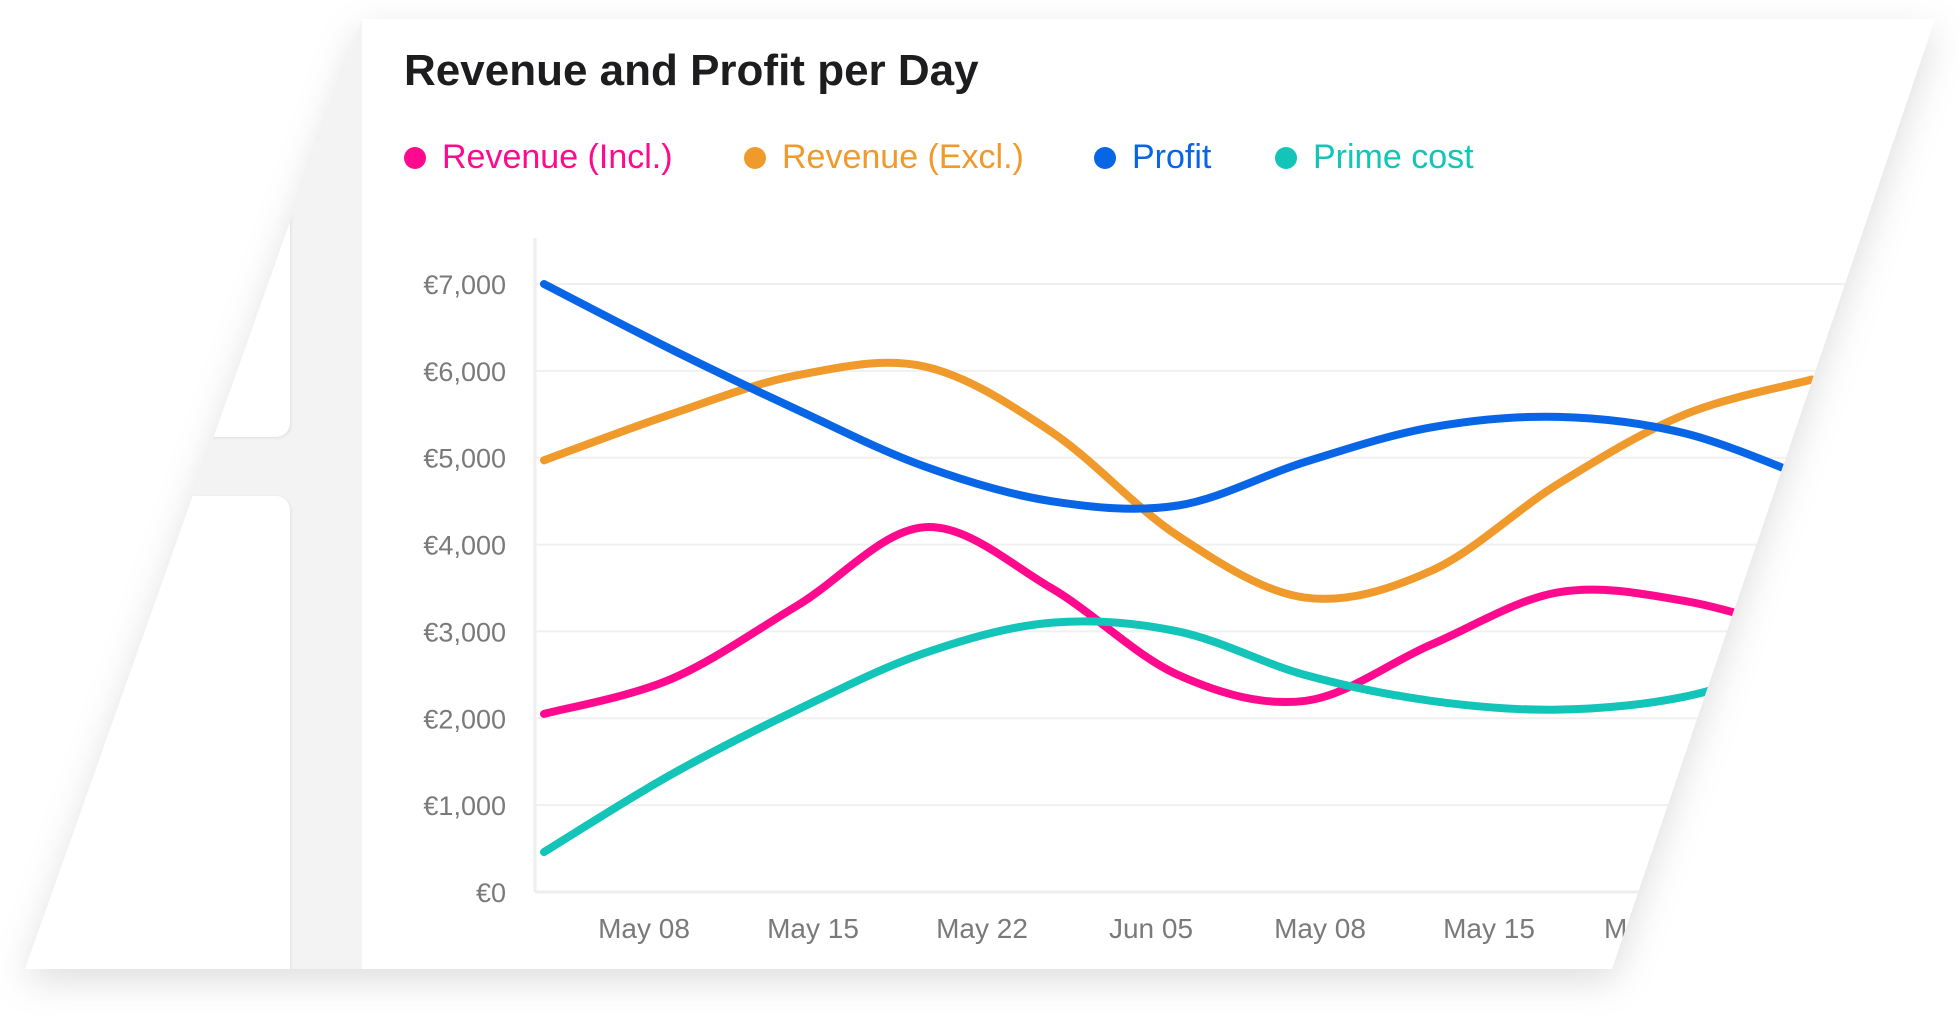  What do you see at coordinates (464, 719) in the screenshot?
I see `y-tick-label: €2,000` at bounding box center [464, 719].